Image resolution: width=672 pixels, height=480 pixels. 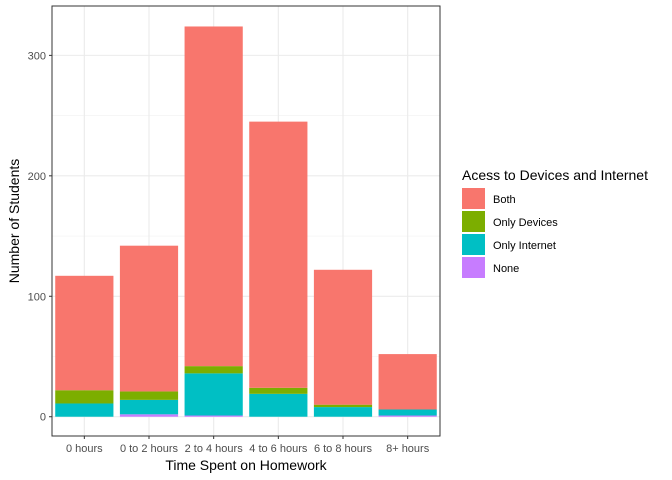 What do you see at coordinates (407, 382) in the screenshot?
I see `bar-both-8-hours` at bounding box center [407, 382].